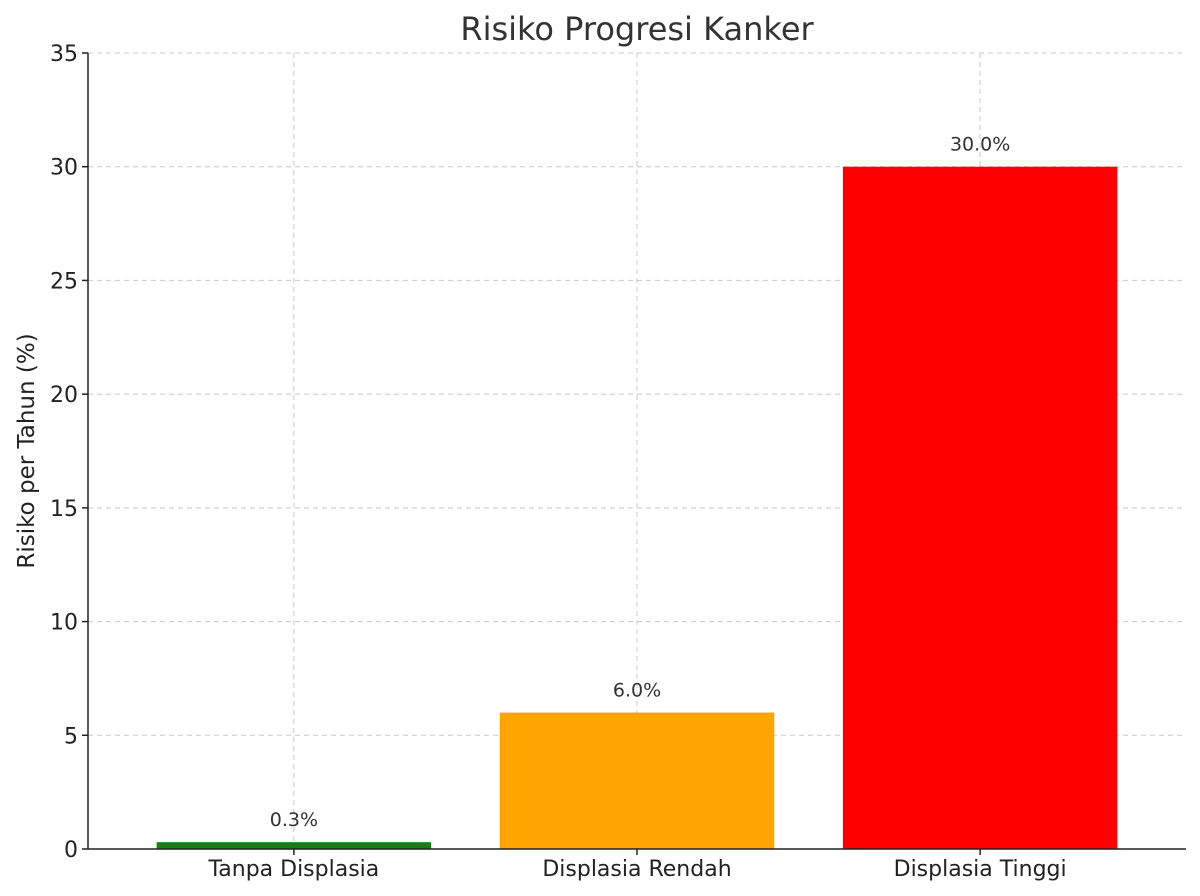  What do you see at coordinates (64, 168) in the screenshot?
I see `y-tick-label: 30` at bounding box center [64, 168].